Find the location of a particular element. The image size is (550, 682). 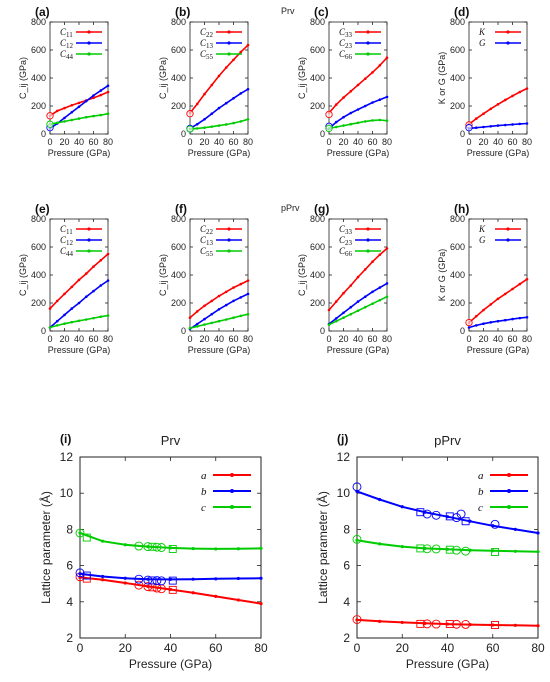

legend-marker-C23 is located at coordinates (368, 240).